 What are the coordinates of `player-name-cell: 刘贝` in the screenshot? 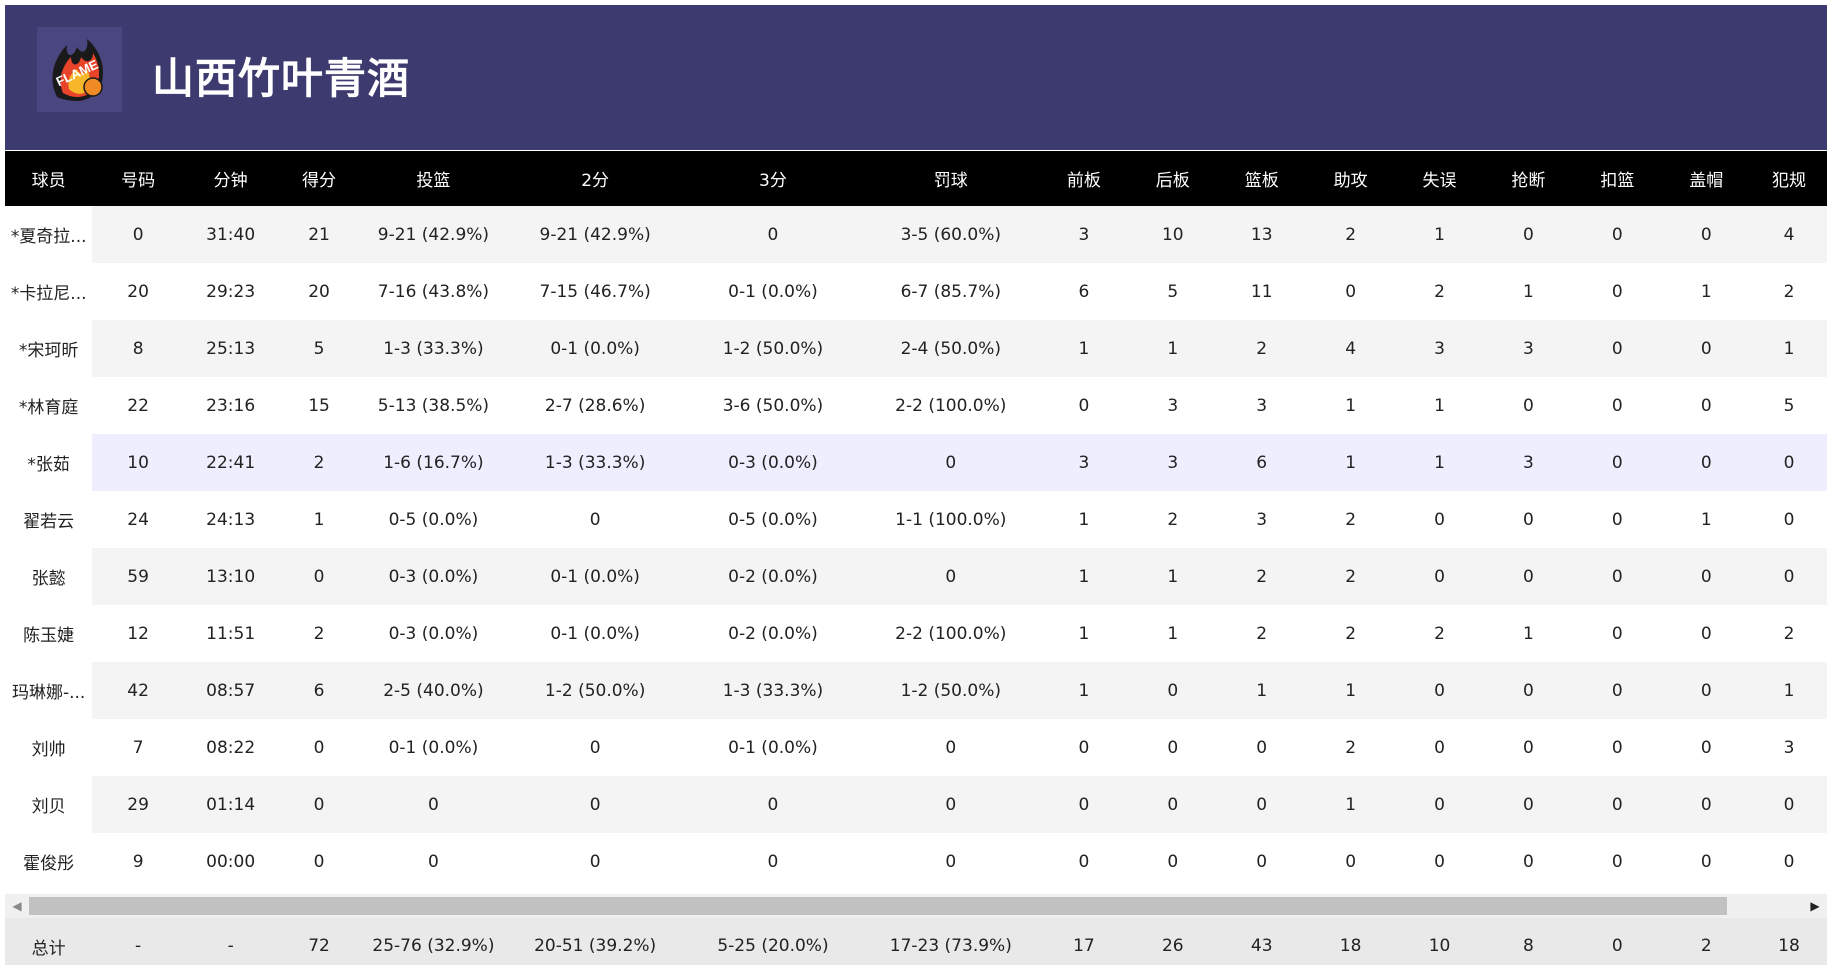 It's located at (48, 807).